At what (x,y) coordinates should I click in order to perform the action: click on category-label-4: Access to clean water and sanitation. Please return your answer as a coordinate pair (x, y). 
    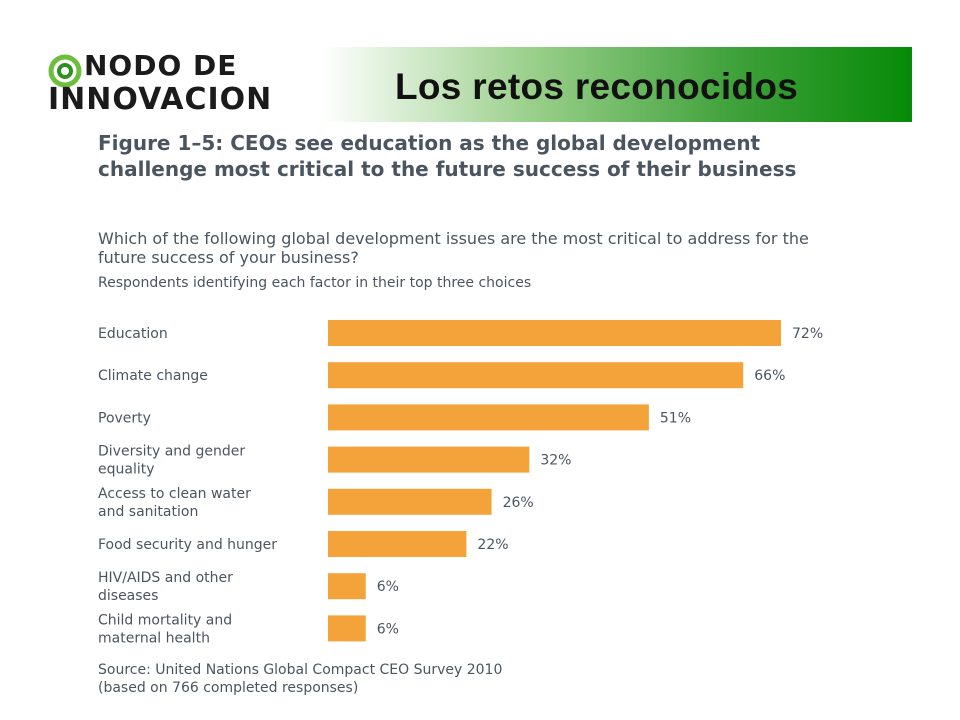
    Looking at the image, I should click on (174, 503).